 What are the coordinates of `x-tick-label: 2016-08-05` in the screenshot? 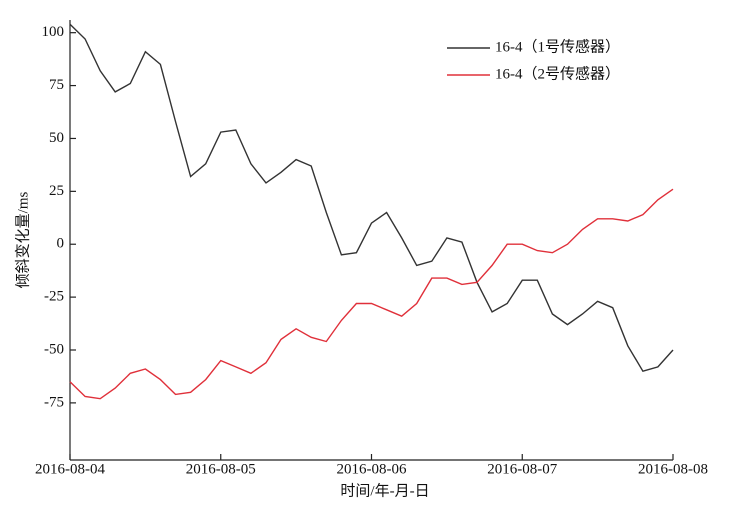 It's located at (221, 469).